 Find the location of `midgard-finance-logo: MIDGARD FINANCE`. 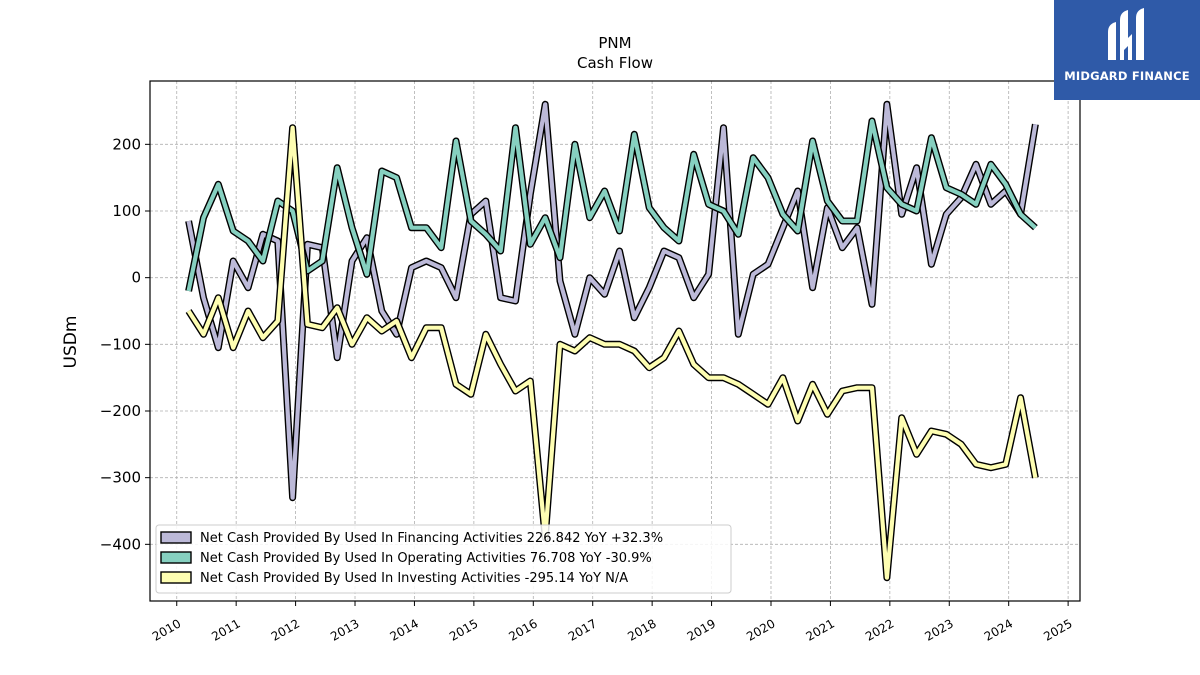

midgard-finance-logo: MIDGARD FINANCE is located at coordinates (1127, 50).